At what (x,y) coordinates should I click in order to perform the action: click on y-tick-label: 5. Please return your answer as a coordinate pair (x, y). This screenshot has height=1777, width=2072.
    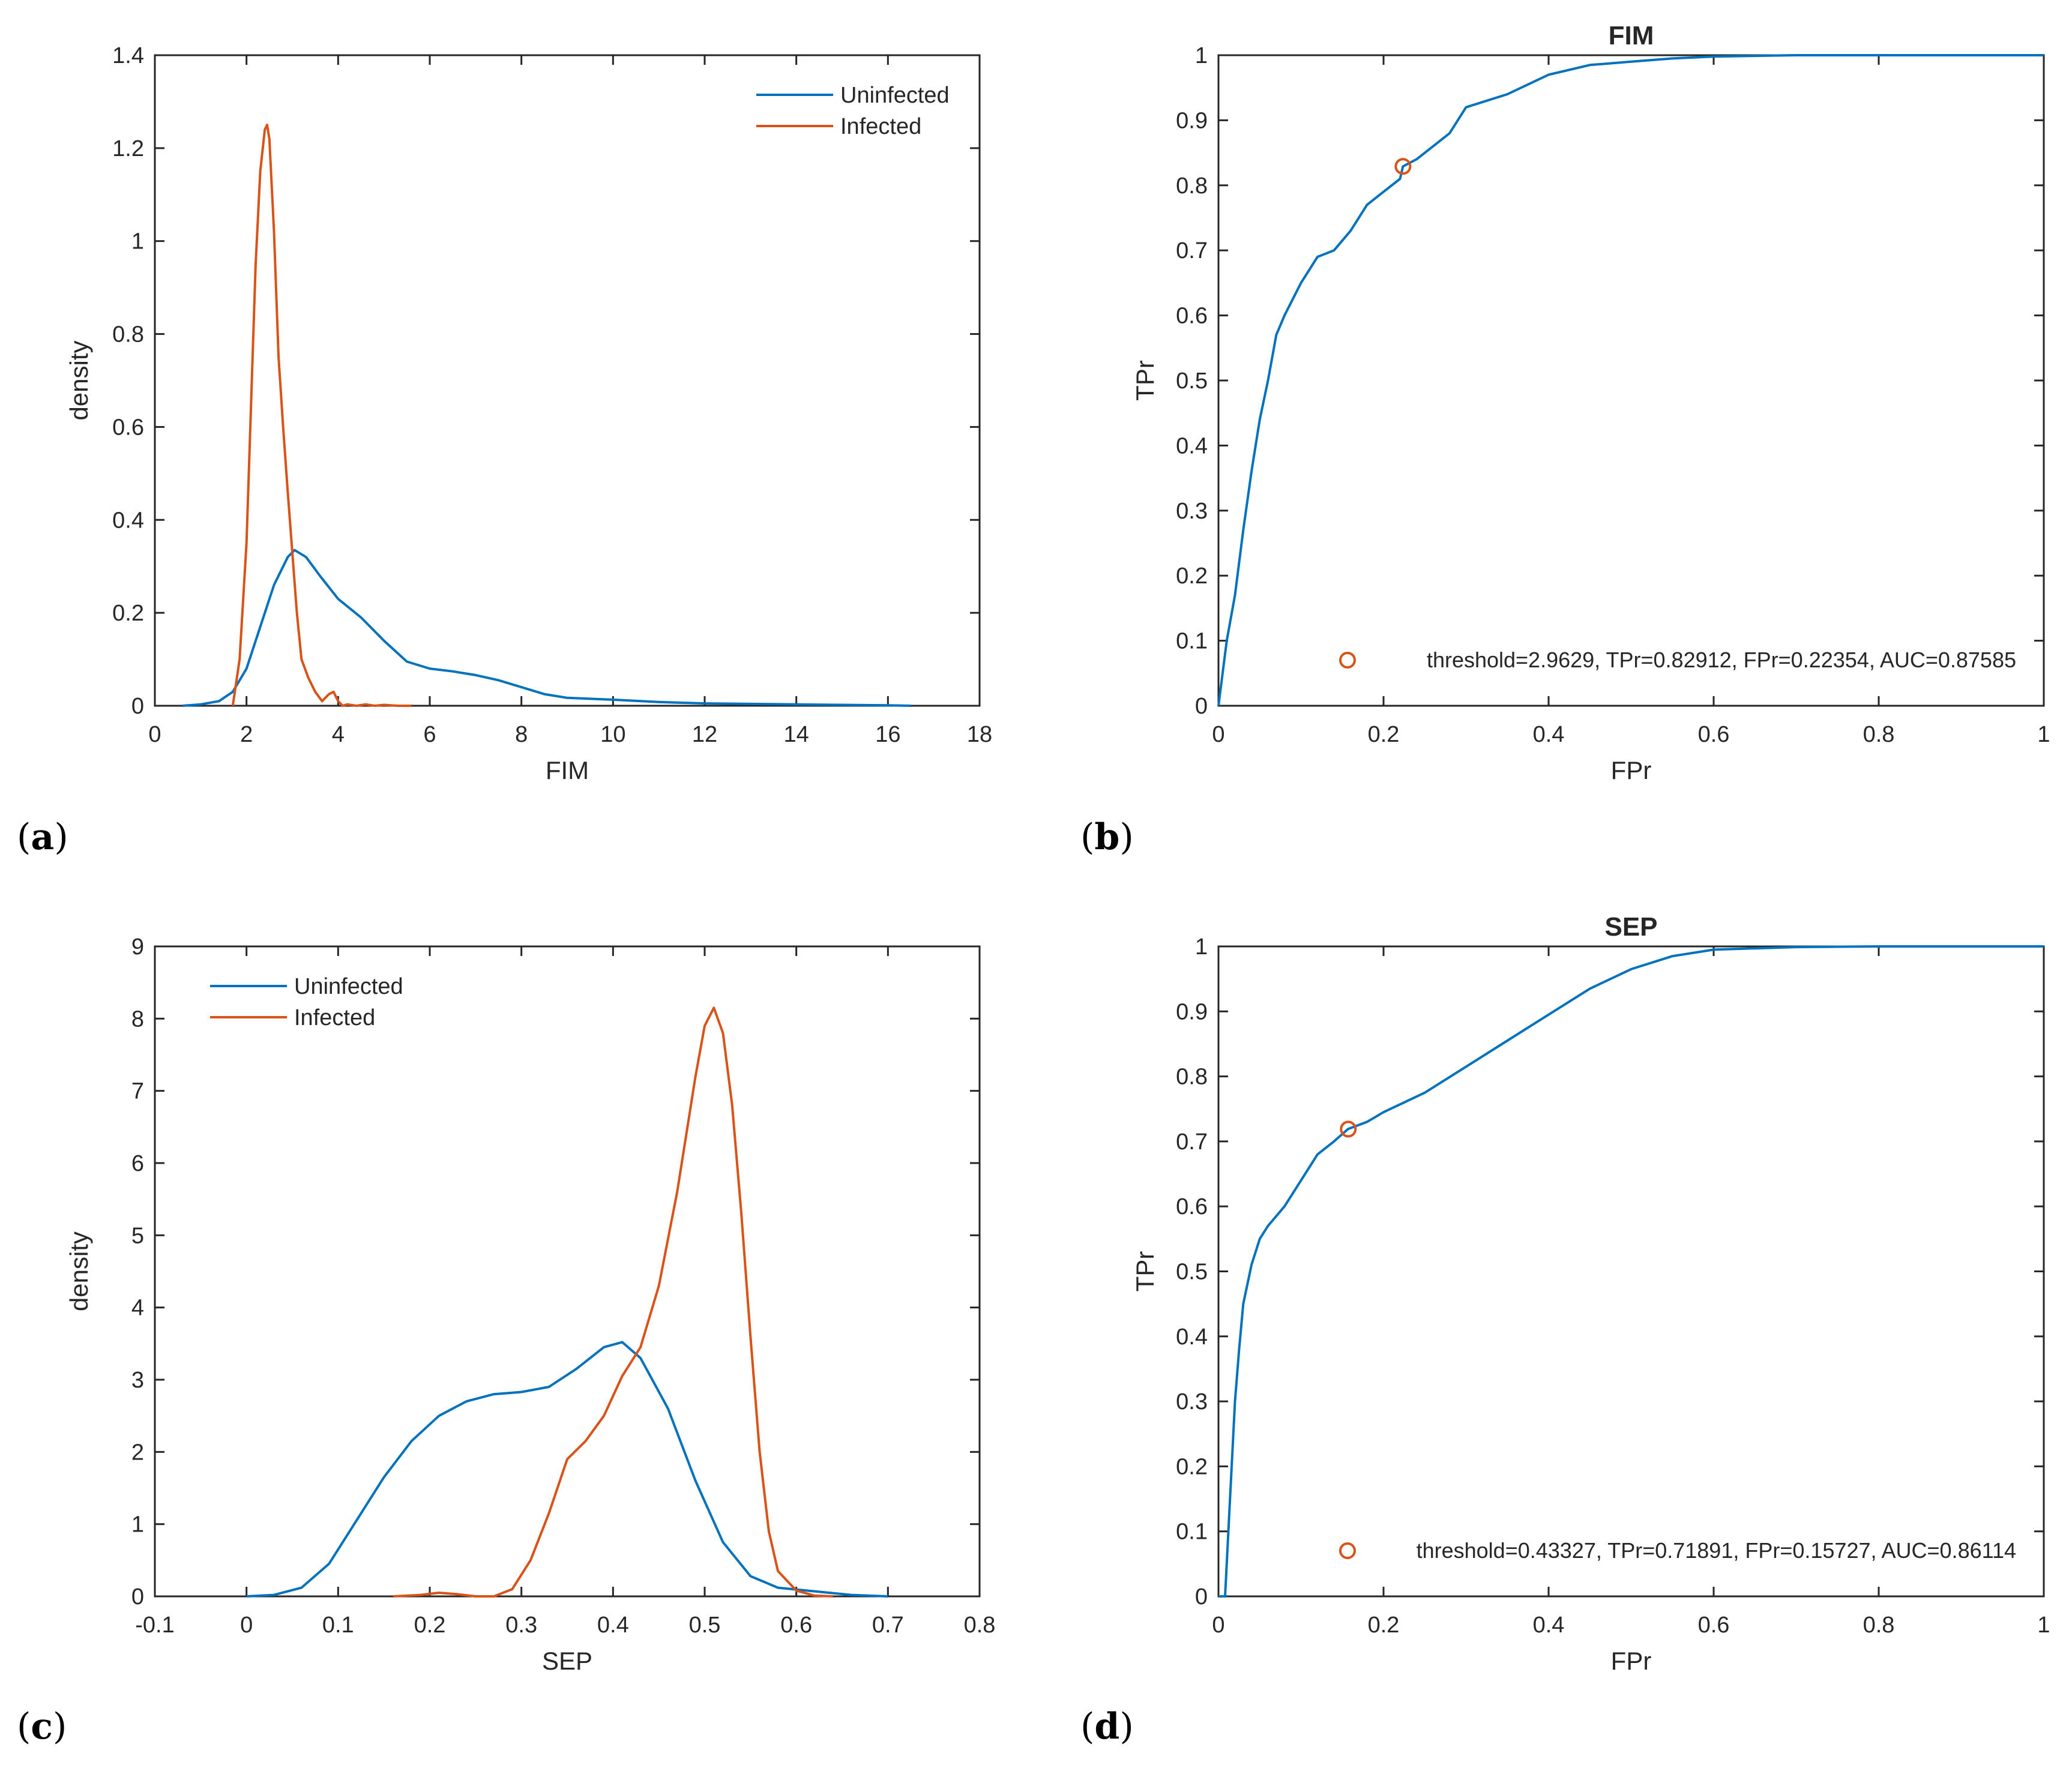
    Looking at the image, I should click on (137, 1235).